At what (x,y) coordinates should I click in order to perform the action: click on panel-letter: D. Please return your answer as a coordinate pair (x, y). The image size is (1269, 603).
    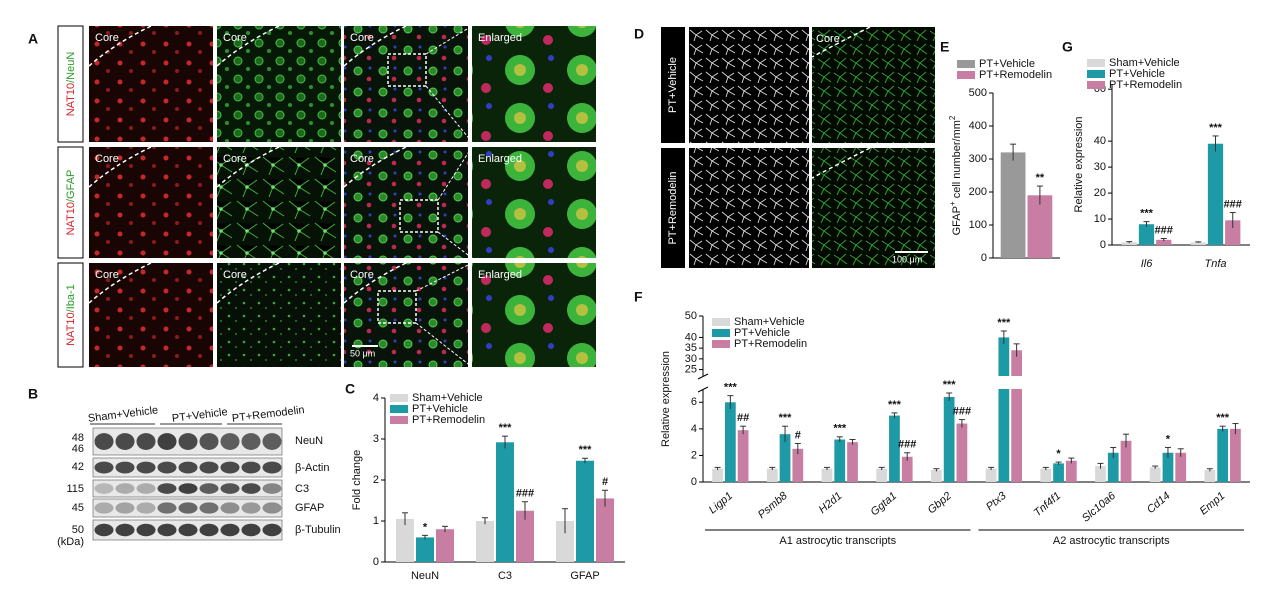
    Looking at the image, I should click on (639, 34).